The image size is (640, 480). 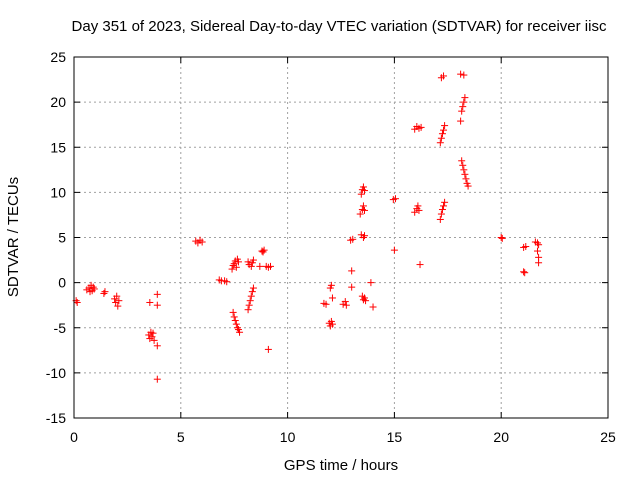 What do you see at coordinates (58, 147) in the screenshot?
I see `y-tick-label: 15` at bounding box center [58, 147].